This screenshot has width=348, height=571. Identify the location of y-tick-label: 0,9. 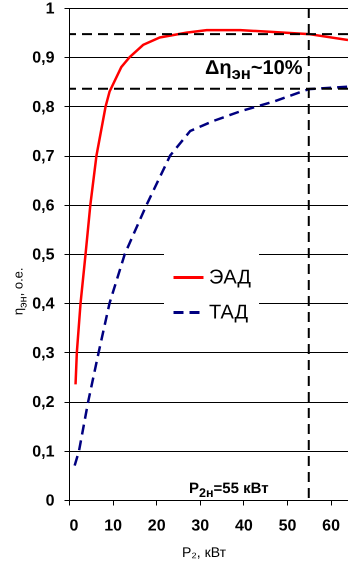
(43, 58).